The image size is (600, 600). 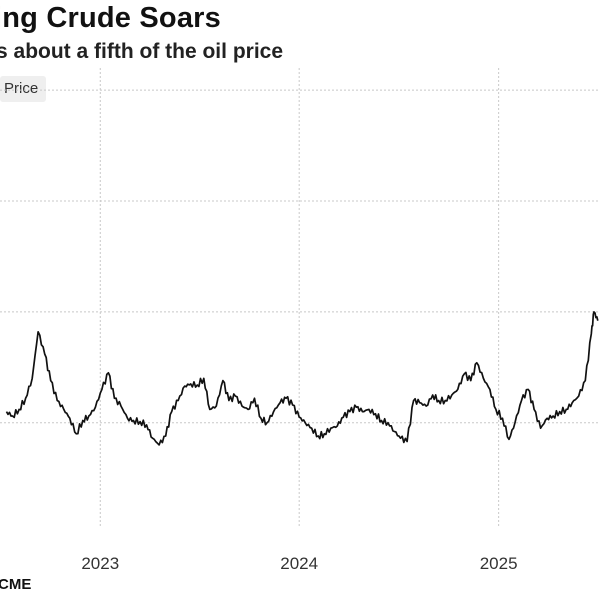 What do you see at coordinates (23, 89) in the screenshot?
I see `legend-price: Price` at bounding box center [23, 89].